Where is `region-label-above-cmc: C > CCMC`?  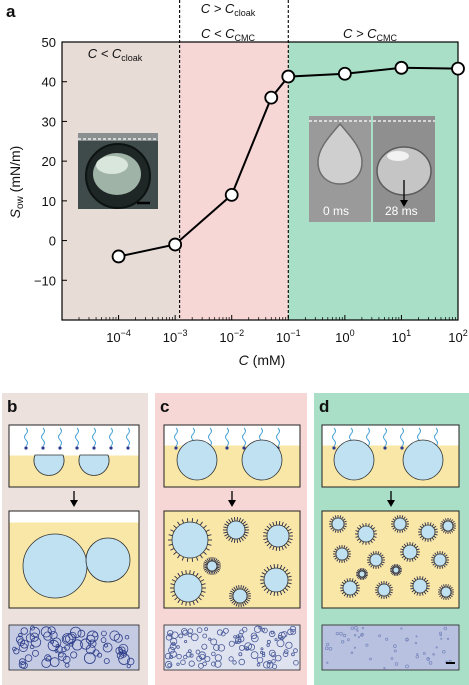
region-label-above-cmc: C > CCMC is located at coordinates (370, 34).